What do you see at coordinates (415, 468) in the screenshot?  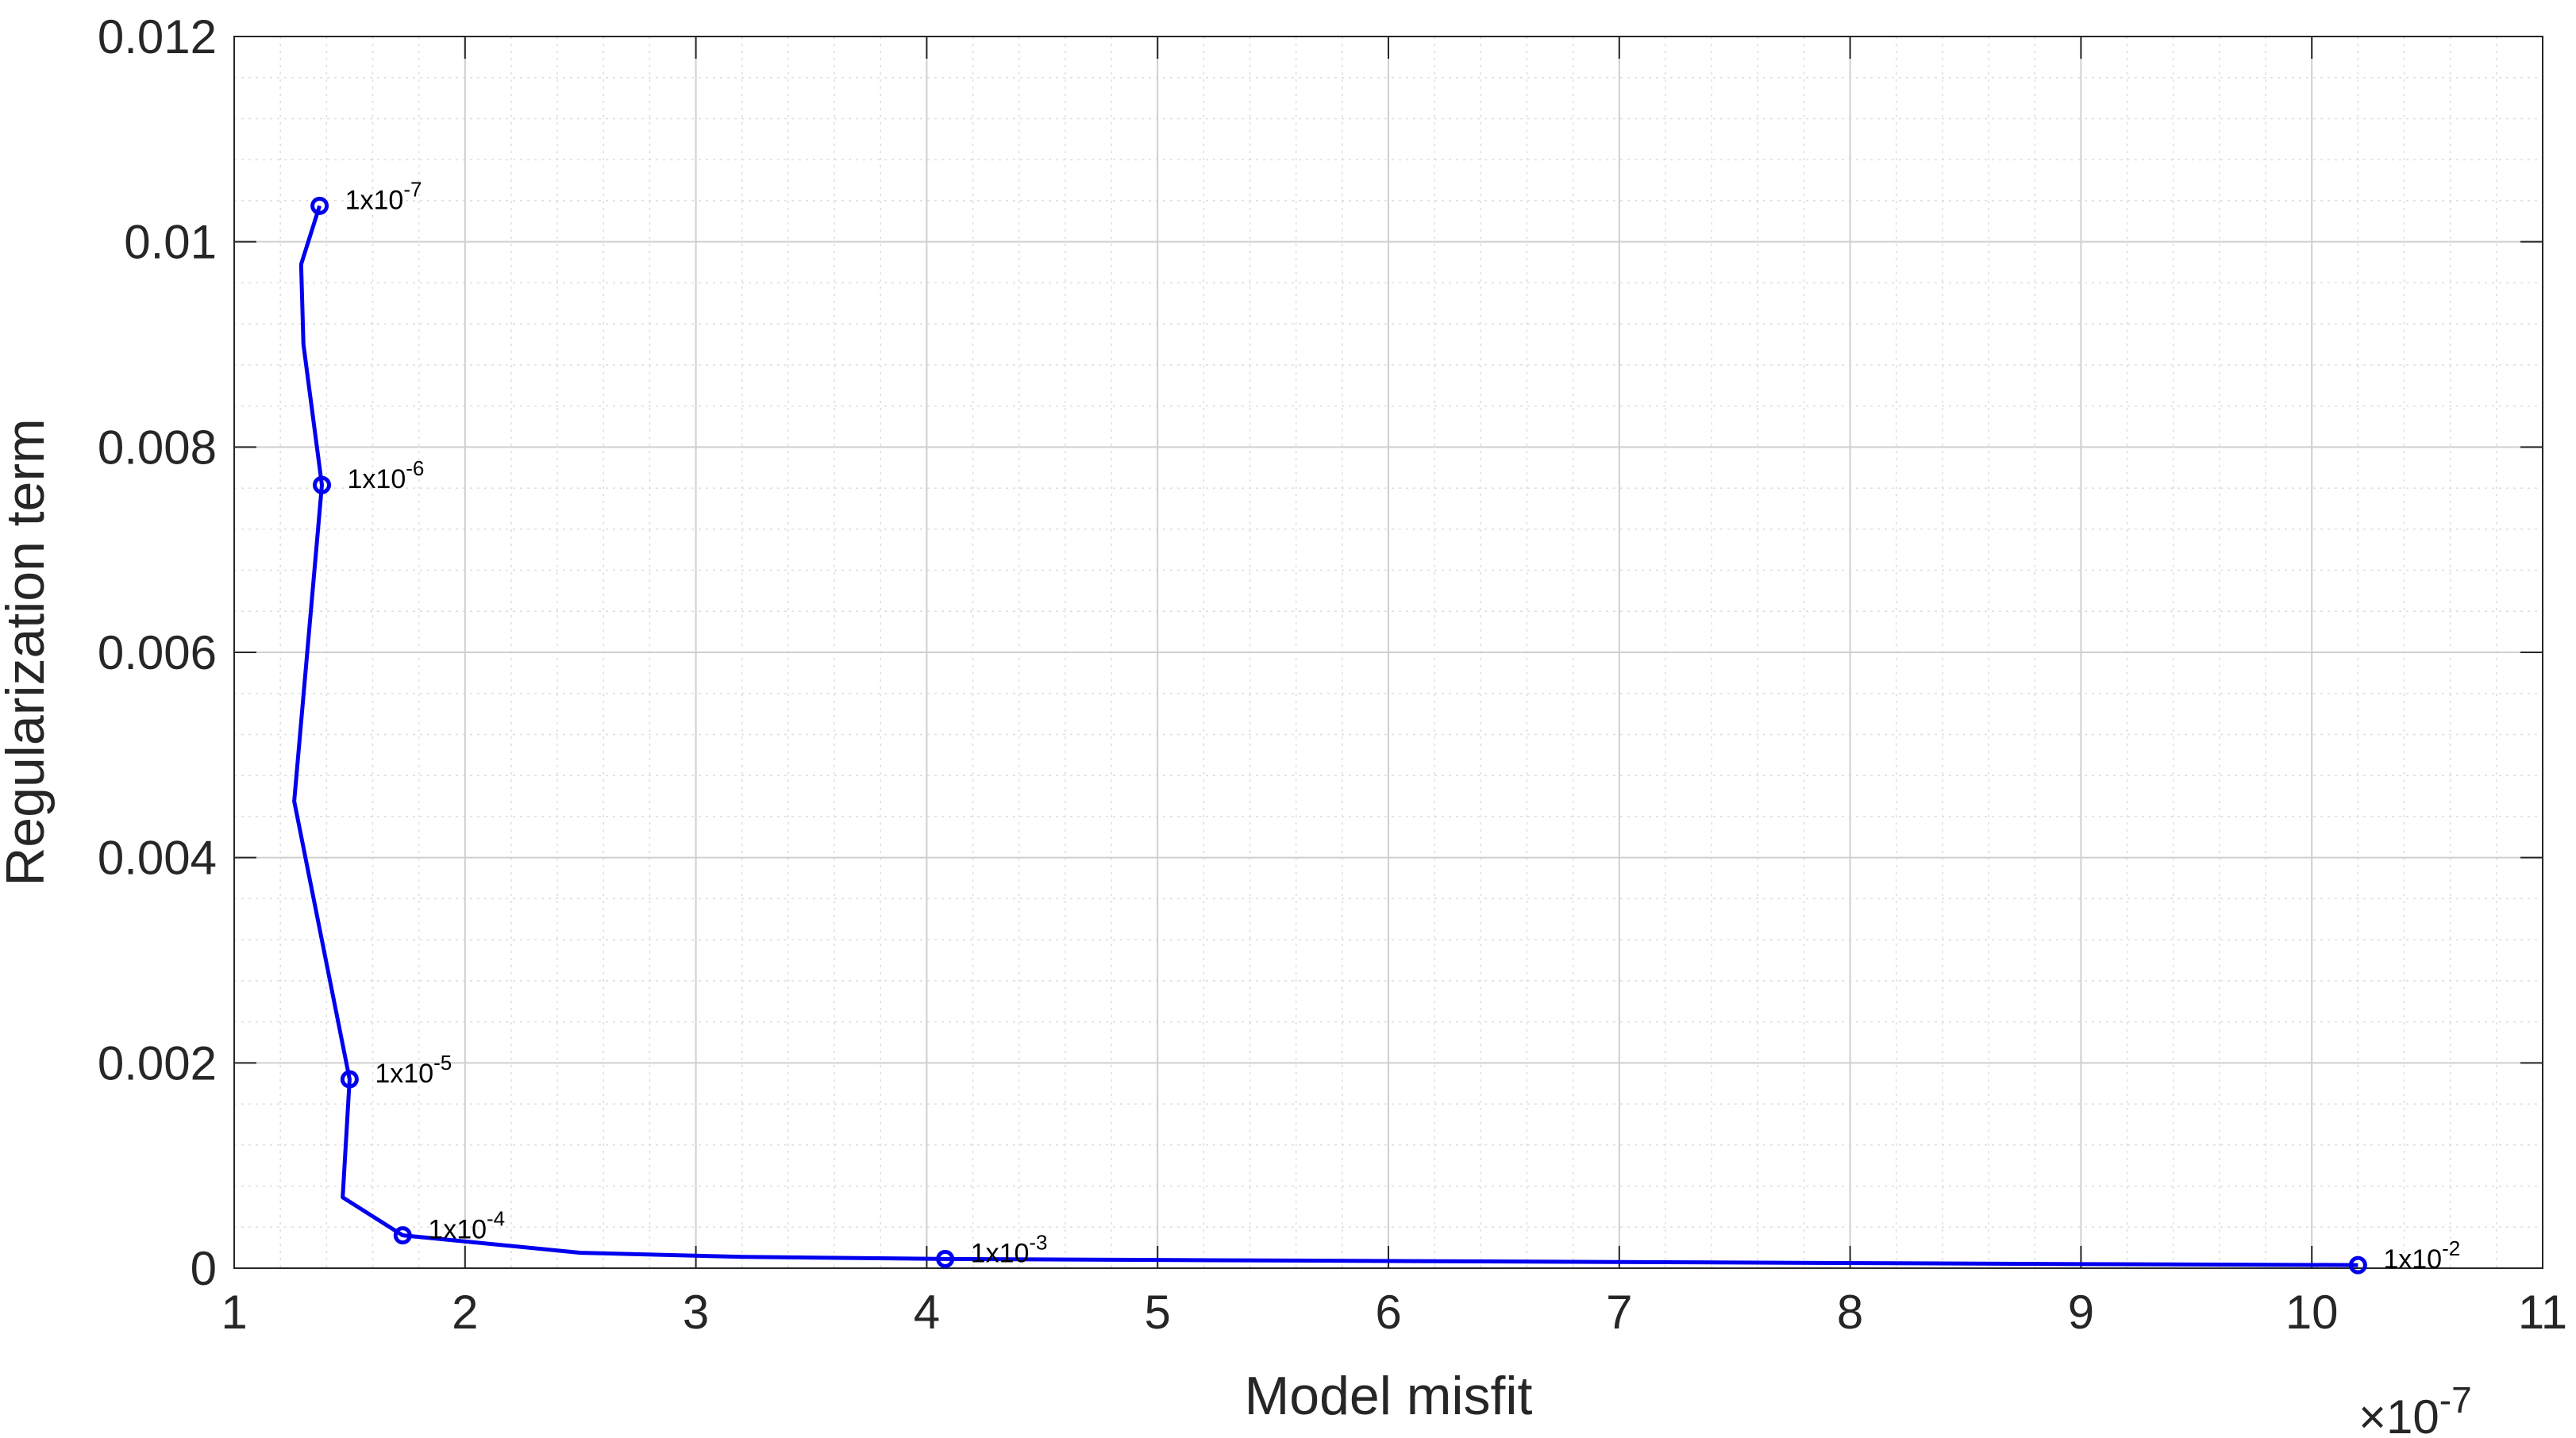 I see `annotation-exponent: -6` at bounding box center [415, 468].